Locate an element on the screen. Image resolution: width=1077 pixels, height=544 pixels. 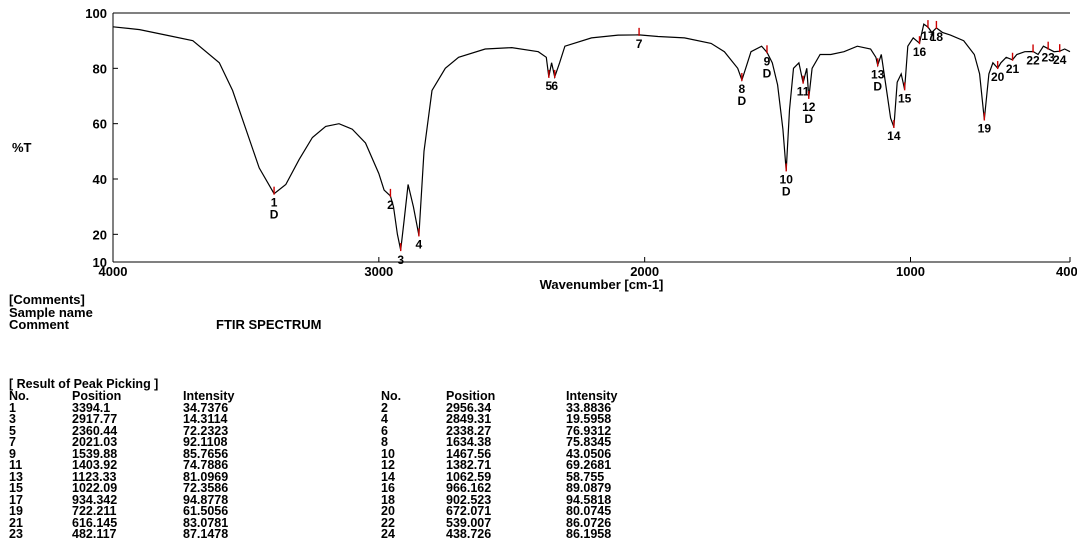
peak-table-cell: 72.2323 is located at coordinates (206, 430).